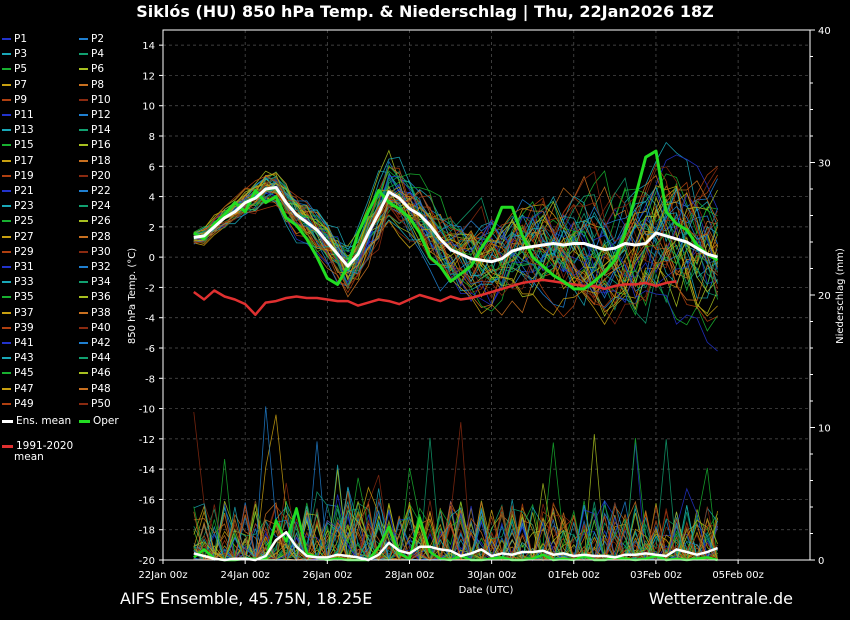  Describe the element at coordinates (824, 31) in the screenshot. I see `y2-tick-label: 40` at that location.